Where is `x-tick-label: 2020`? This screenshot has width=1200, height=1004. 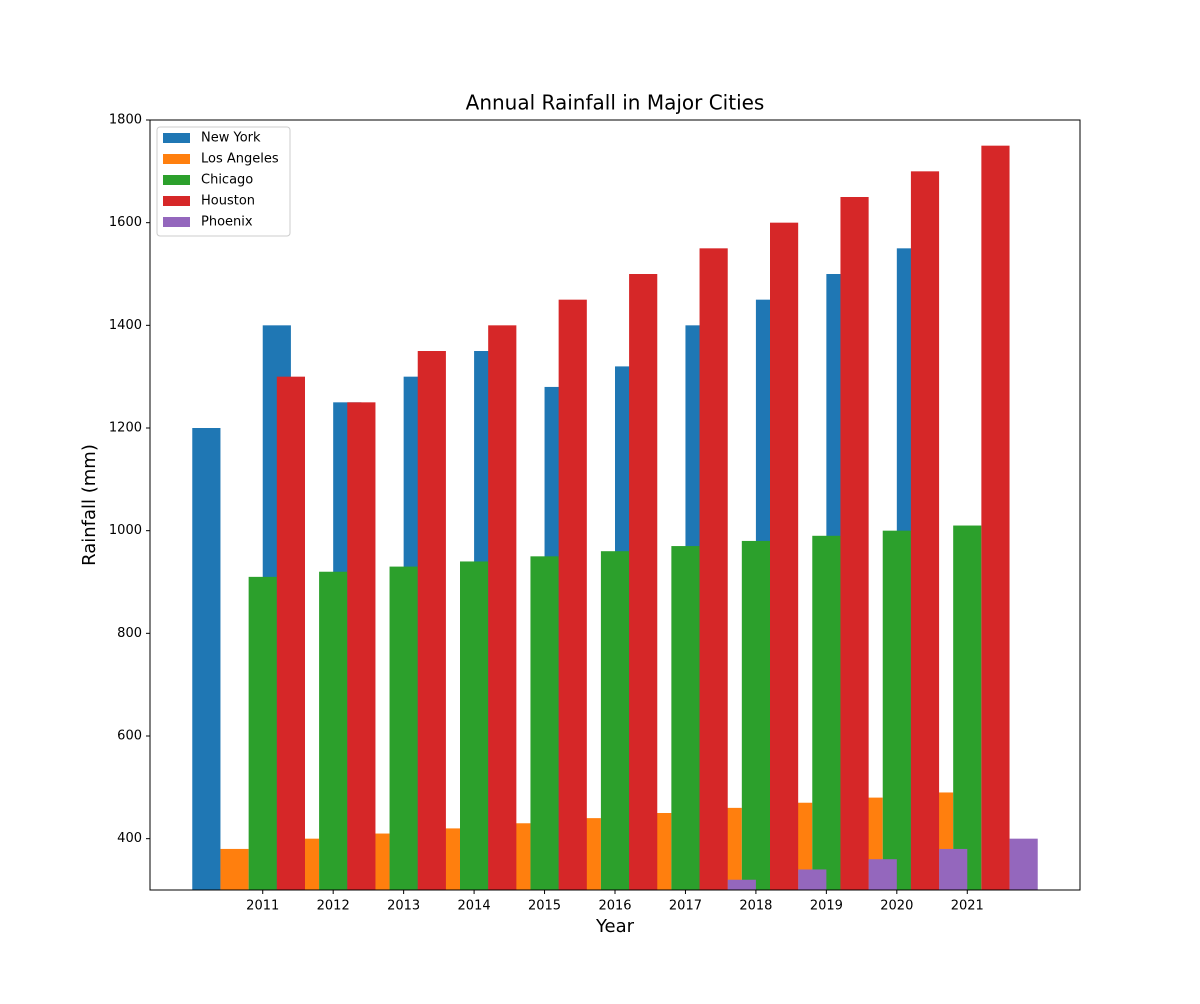 x-tick-label: 2020 is located at coordinates (896, 906).